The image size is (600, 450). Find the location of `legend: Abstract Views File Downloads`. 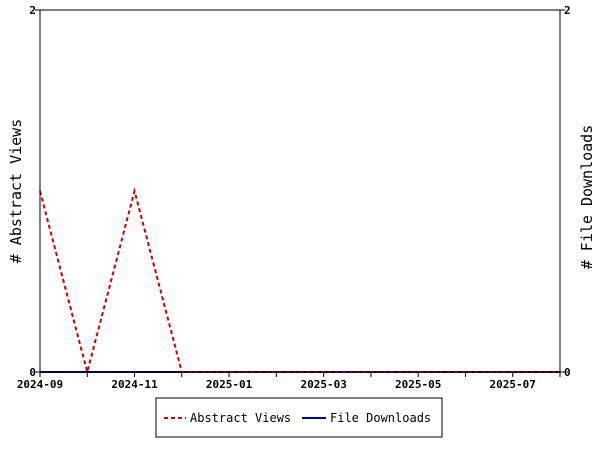

legend: Abstract Views File Downloads is located at coordinates (299, 417).